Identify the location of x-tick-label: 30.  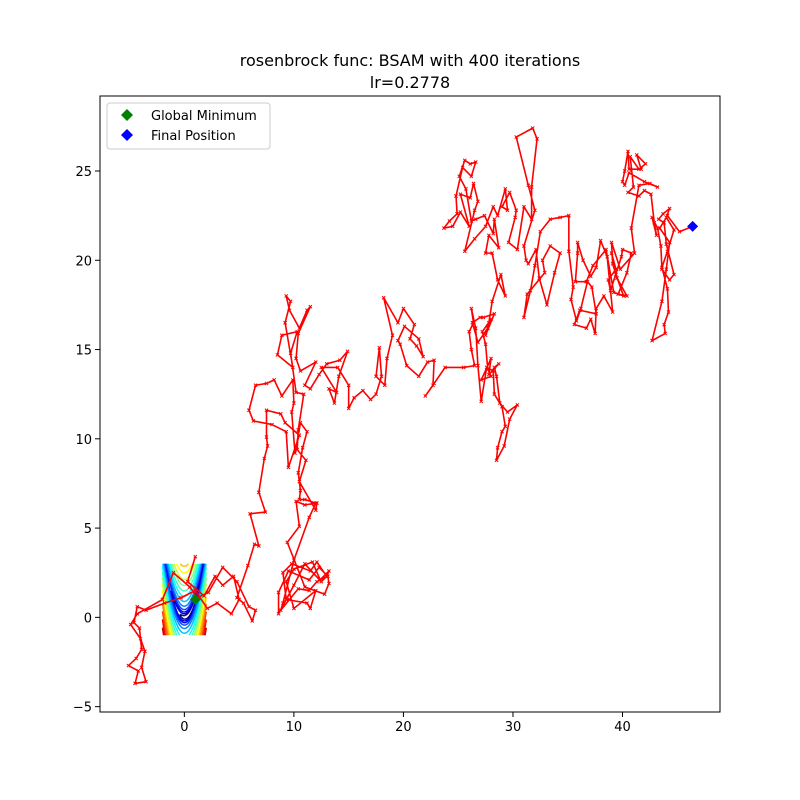
(513, 727).